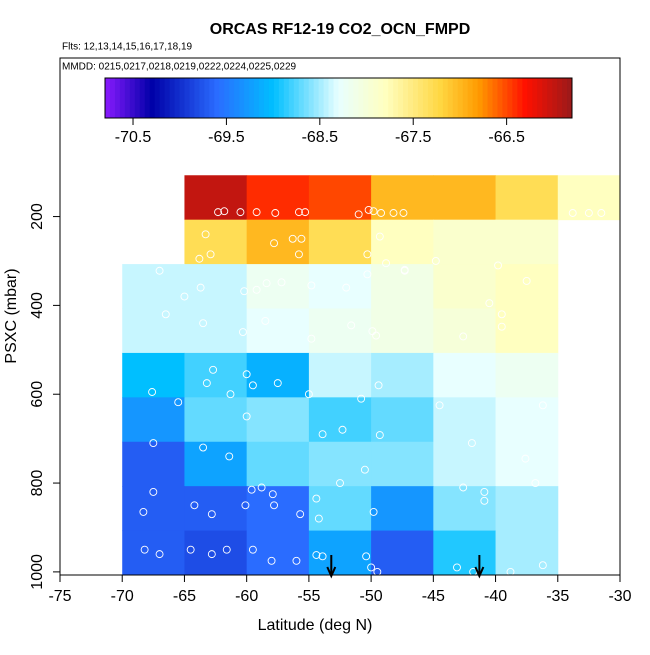  I want to click on chart-title: ORCAS RF12-19 CO2_OCN_FMPD, so click(340, 29).